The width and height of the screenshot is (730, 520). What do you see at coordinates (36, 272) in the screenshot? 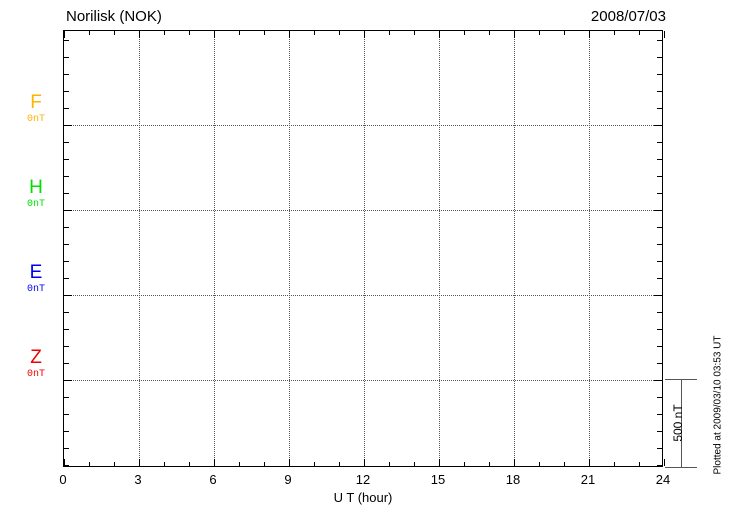
I see `component-letter-e: E` at bounding box center [36, 272].